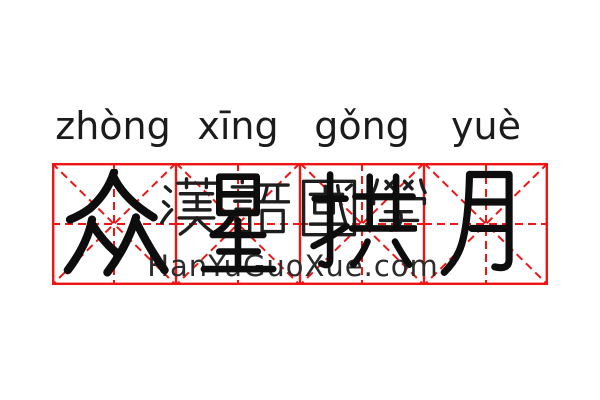 Image resolution: width=600 pixels, height=400 pixels. Describe the element at coordinates (238, 126) in the screenshot. I see `pinyin-syllable-2: xīng` at that location.